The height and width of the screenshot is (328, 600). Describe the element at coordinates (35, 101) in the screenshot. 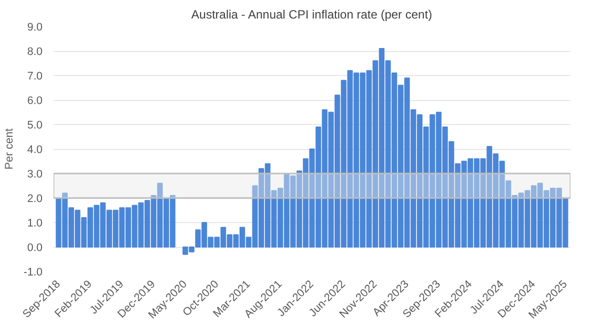

I see `y-tick-label: 6.0` at that location.